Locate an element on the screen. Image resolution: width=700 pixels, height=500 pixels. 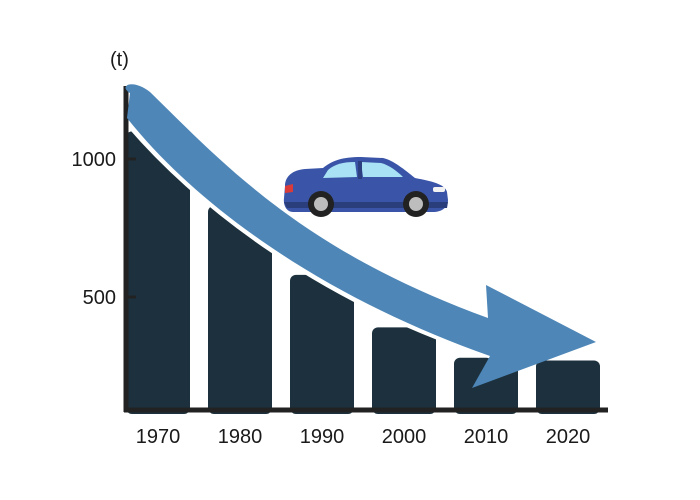
x-tick-label: 1980 is located at coordinates (240, 437).